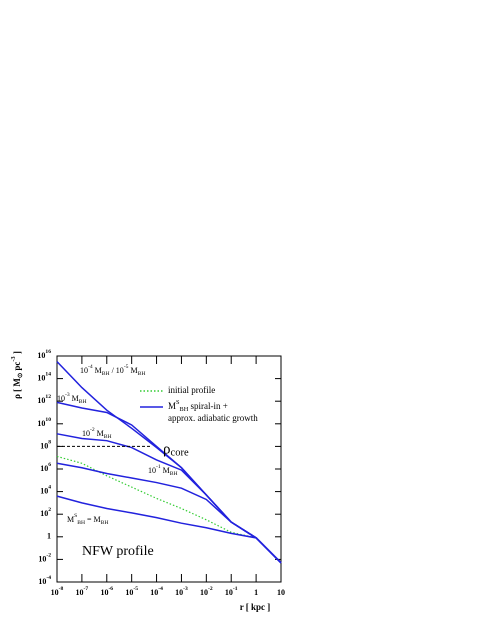  Describe the element at coordinates (44, 580) in the screenshot. I see `y-tick-label: 10⁻⁴` at that location.